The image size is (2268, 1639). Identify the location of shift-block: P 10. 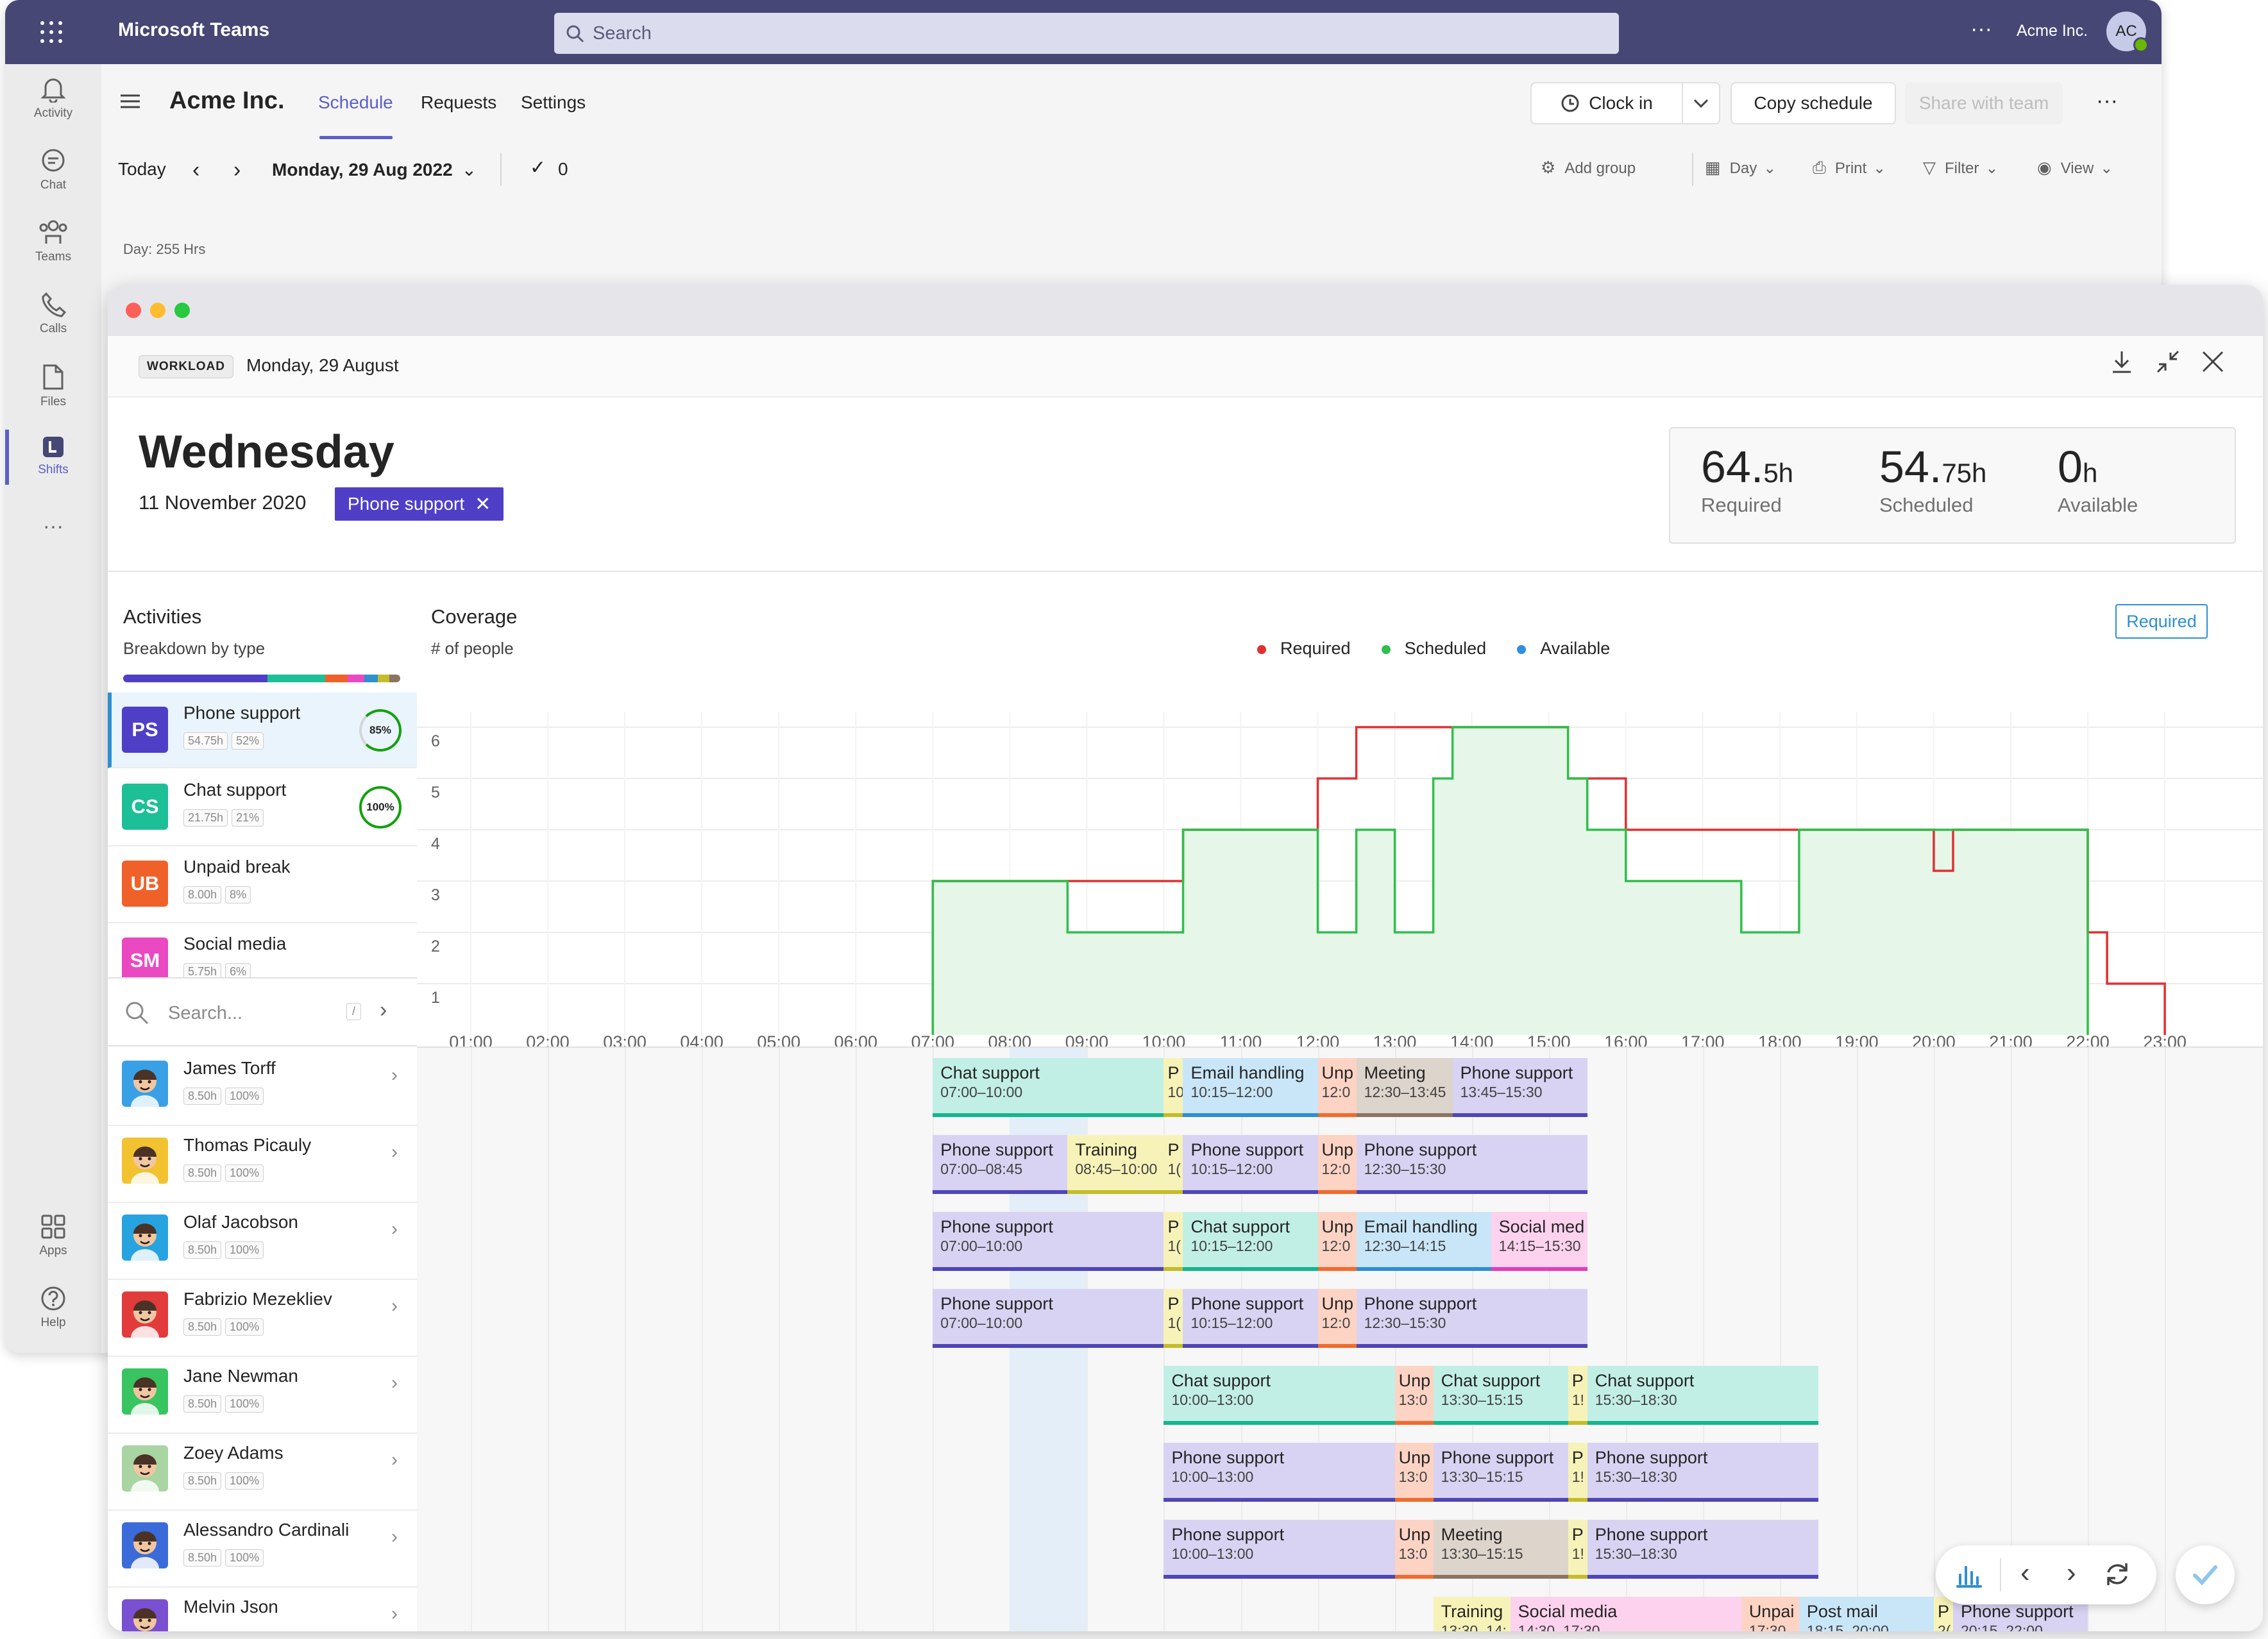
(1173, 1087).